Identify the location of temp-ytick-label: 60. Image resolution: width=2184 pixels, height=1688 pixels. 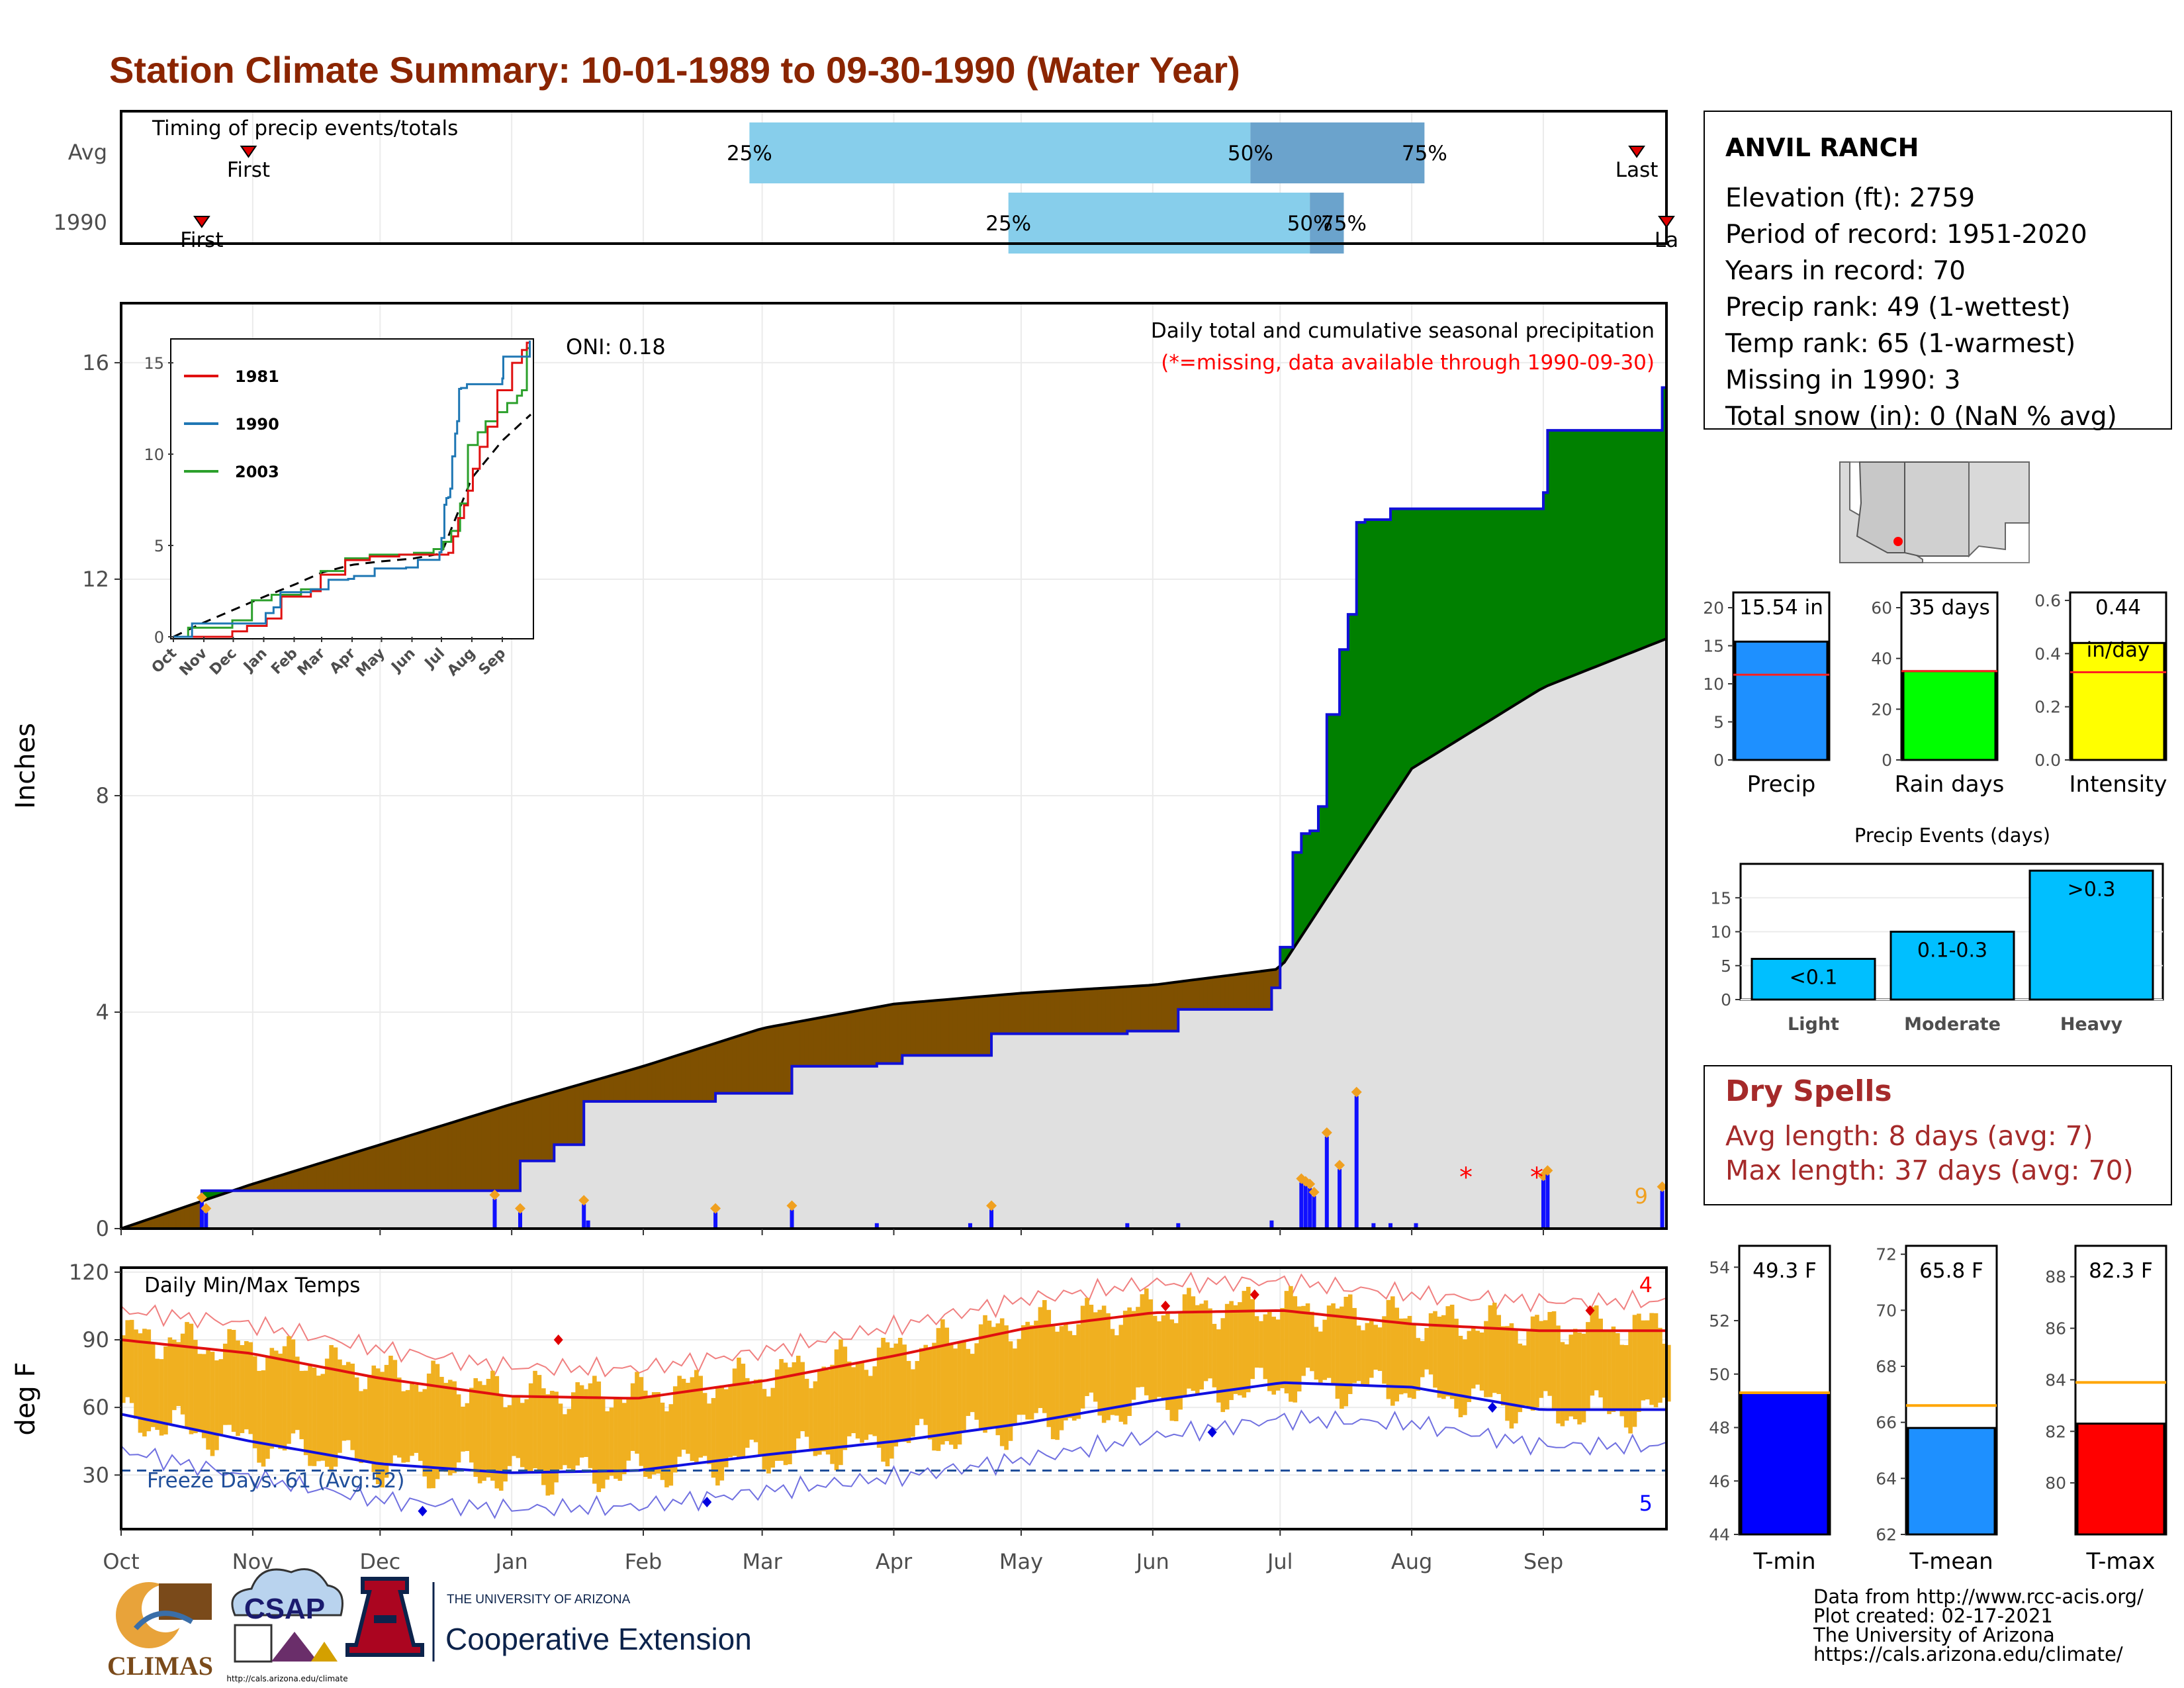
(95, 1407).